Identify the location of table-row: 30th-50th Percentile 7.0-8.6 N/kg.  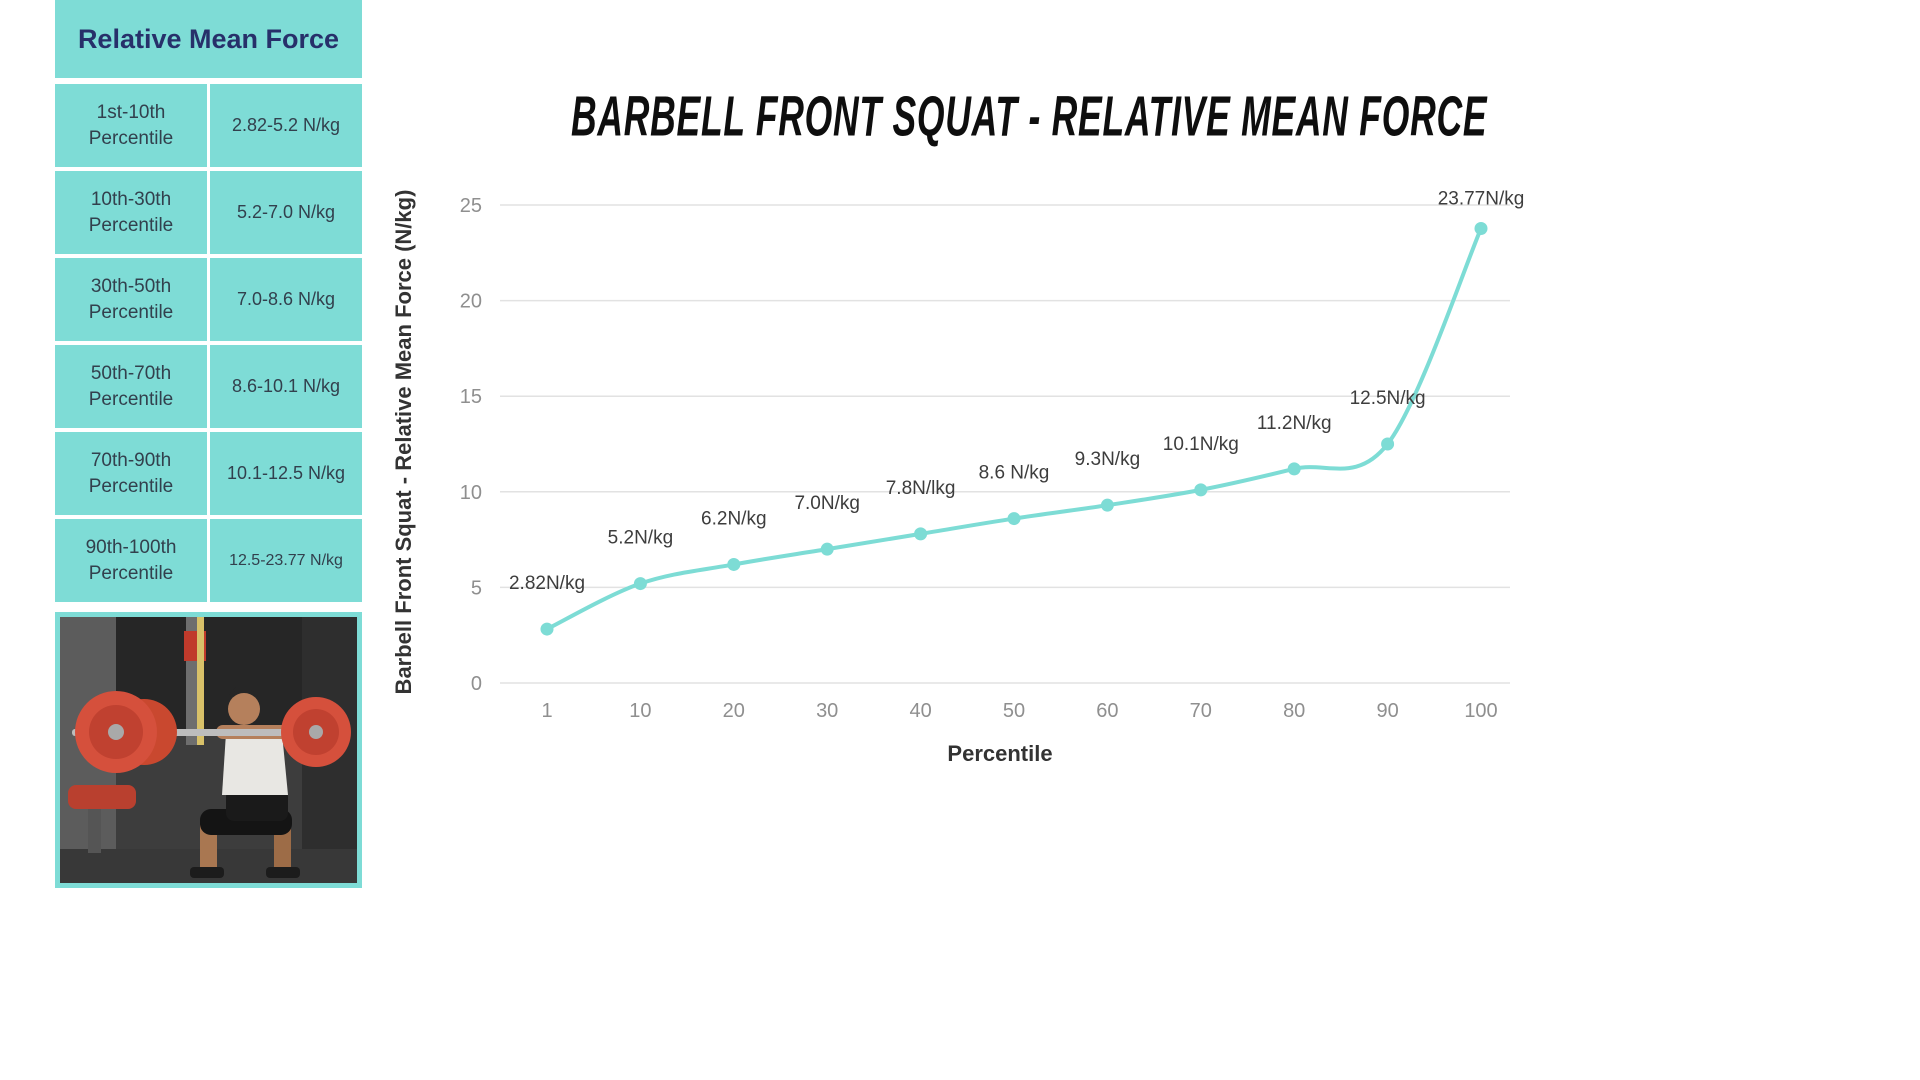
(208, 299).